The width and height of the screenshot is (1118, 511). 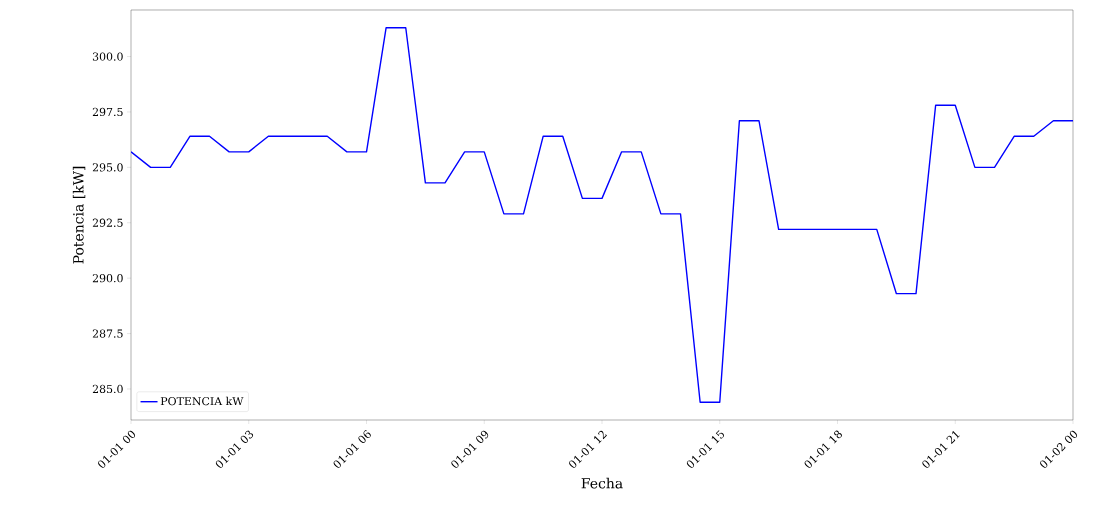 I want to click on y-tick-label: 295.0, so click(x=107, y=167).